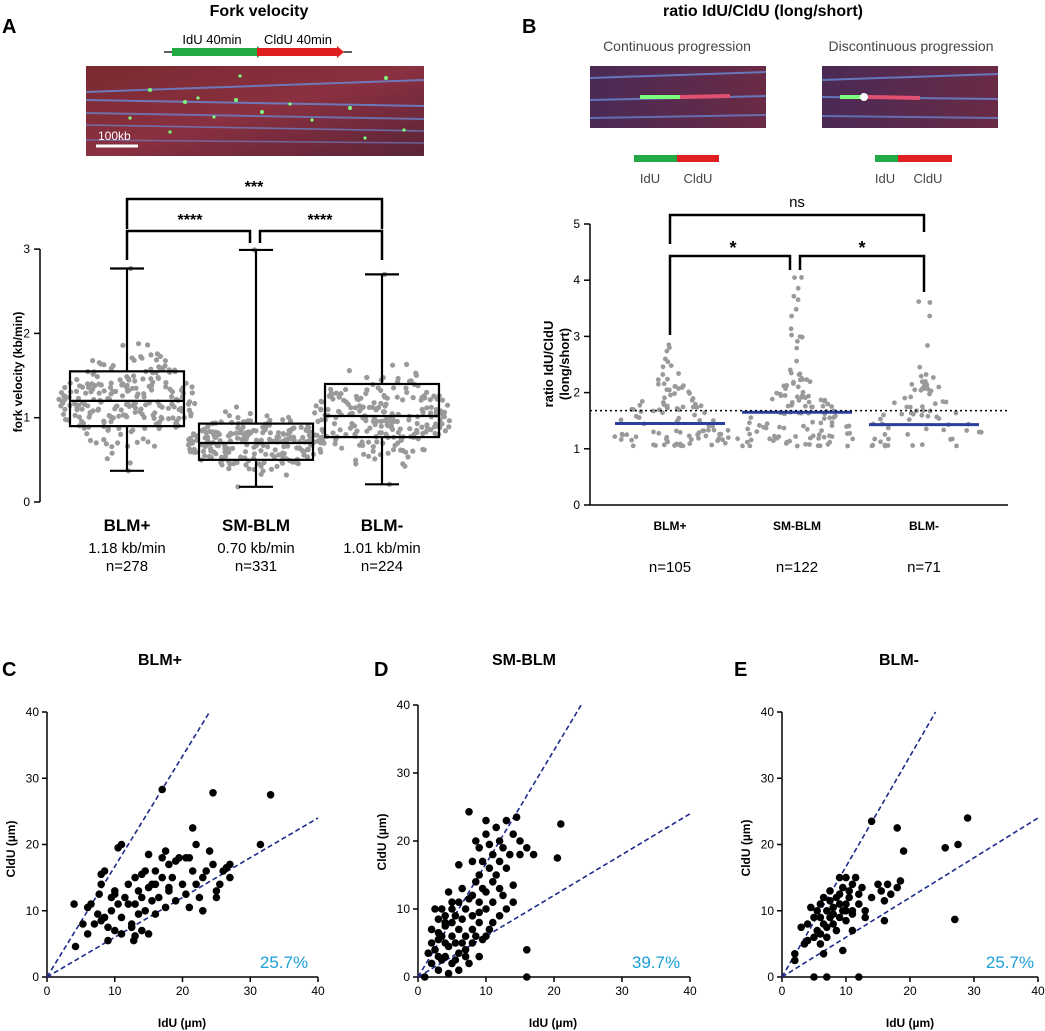  I want to click on c-percent-label: 25.7%, so click(284, 962).